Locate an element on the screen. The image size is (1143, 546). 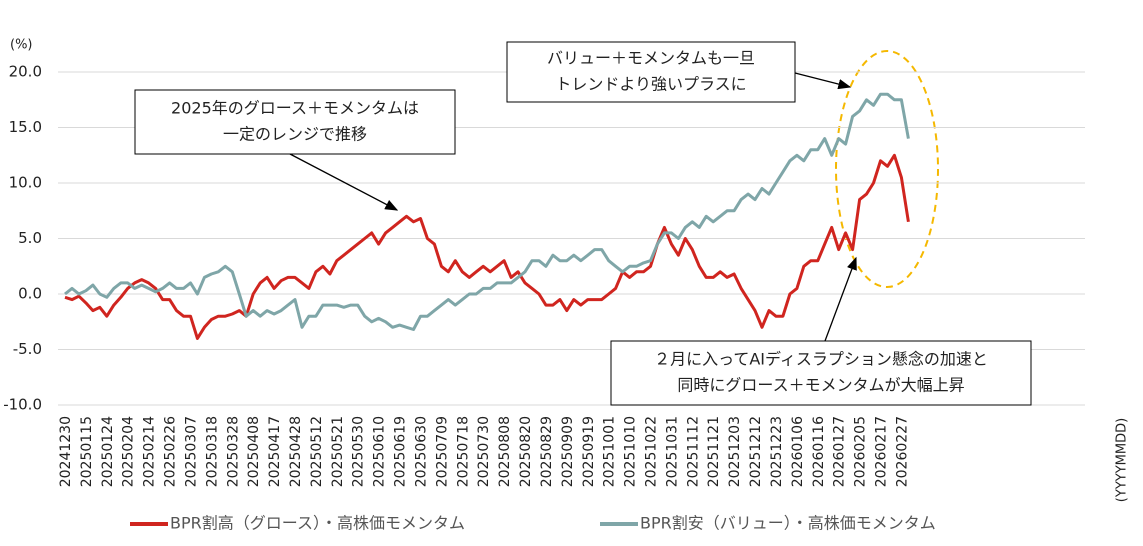
x-tick-label: 20250521 is located at coordinates (338, 451).